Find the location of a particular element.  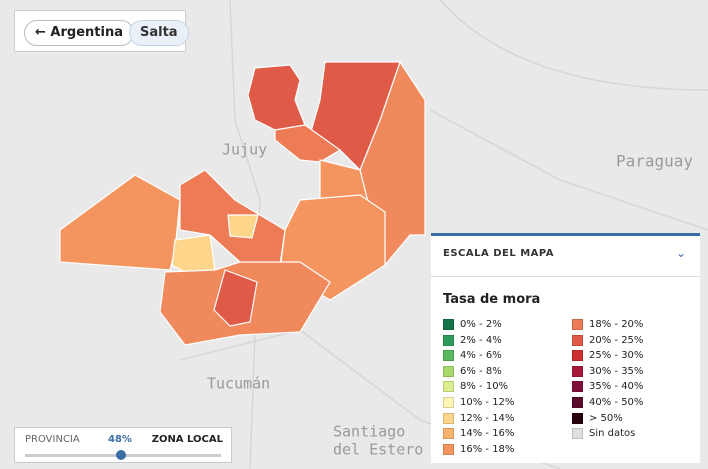

legend-item: 8% - 10% is located at coordinates (475, 388).